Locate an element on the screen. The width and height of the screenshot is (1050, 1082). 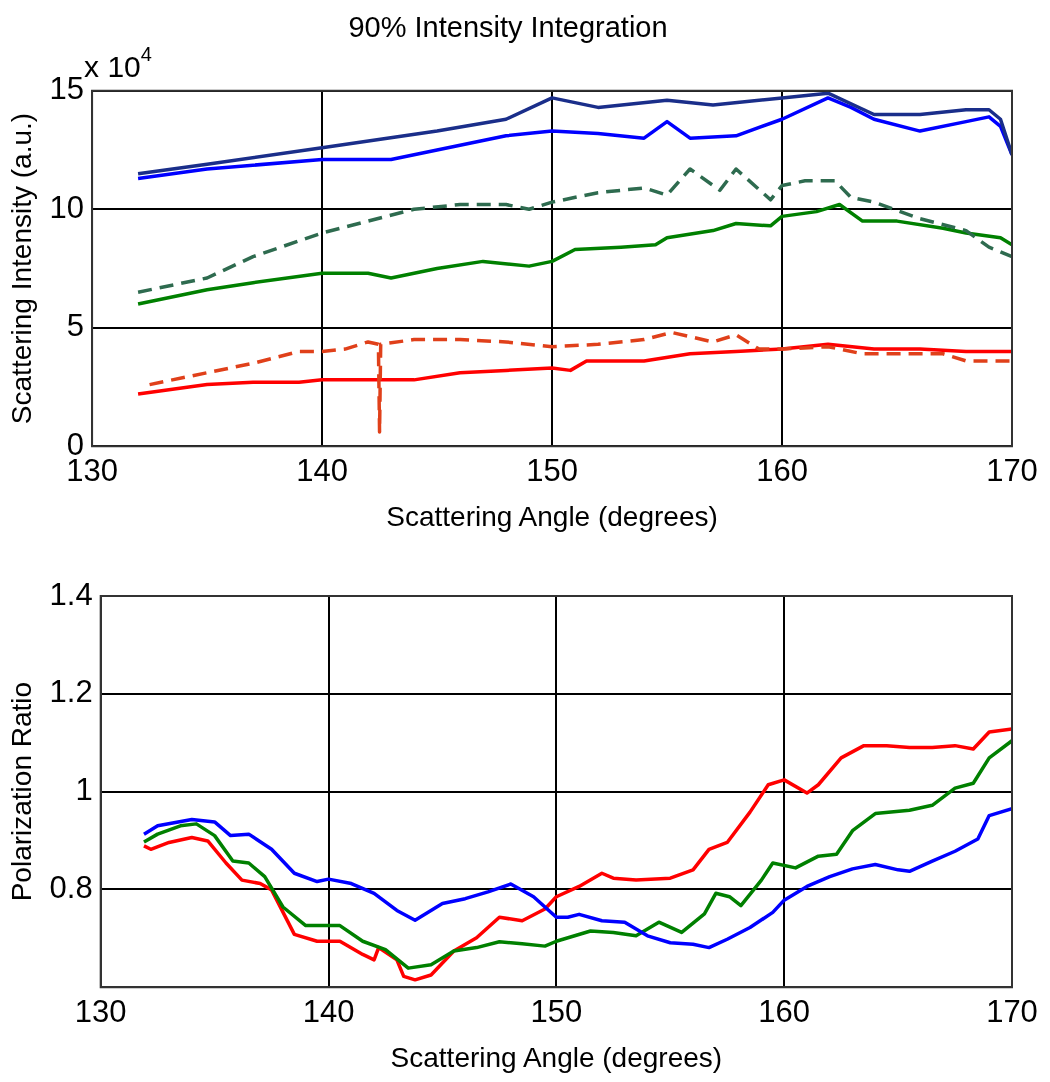
y-tick-label: 1.2 is located at coordinates (71, 692).